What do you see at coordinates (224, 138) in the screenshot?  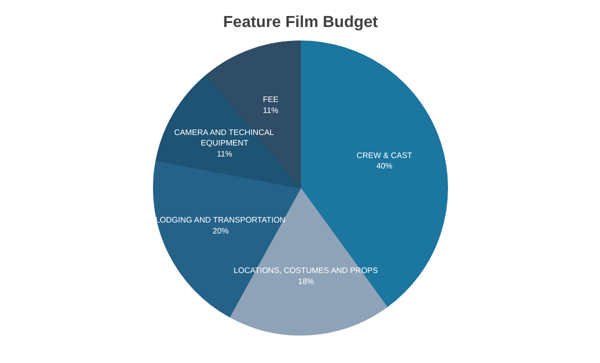 I see `slice-label: CAMERA AND TECHINCAL EQUIPMENT` at bounding box center [224, 138].